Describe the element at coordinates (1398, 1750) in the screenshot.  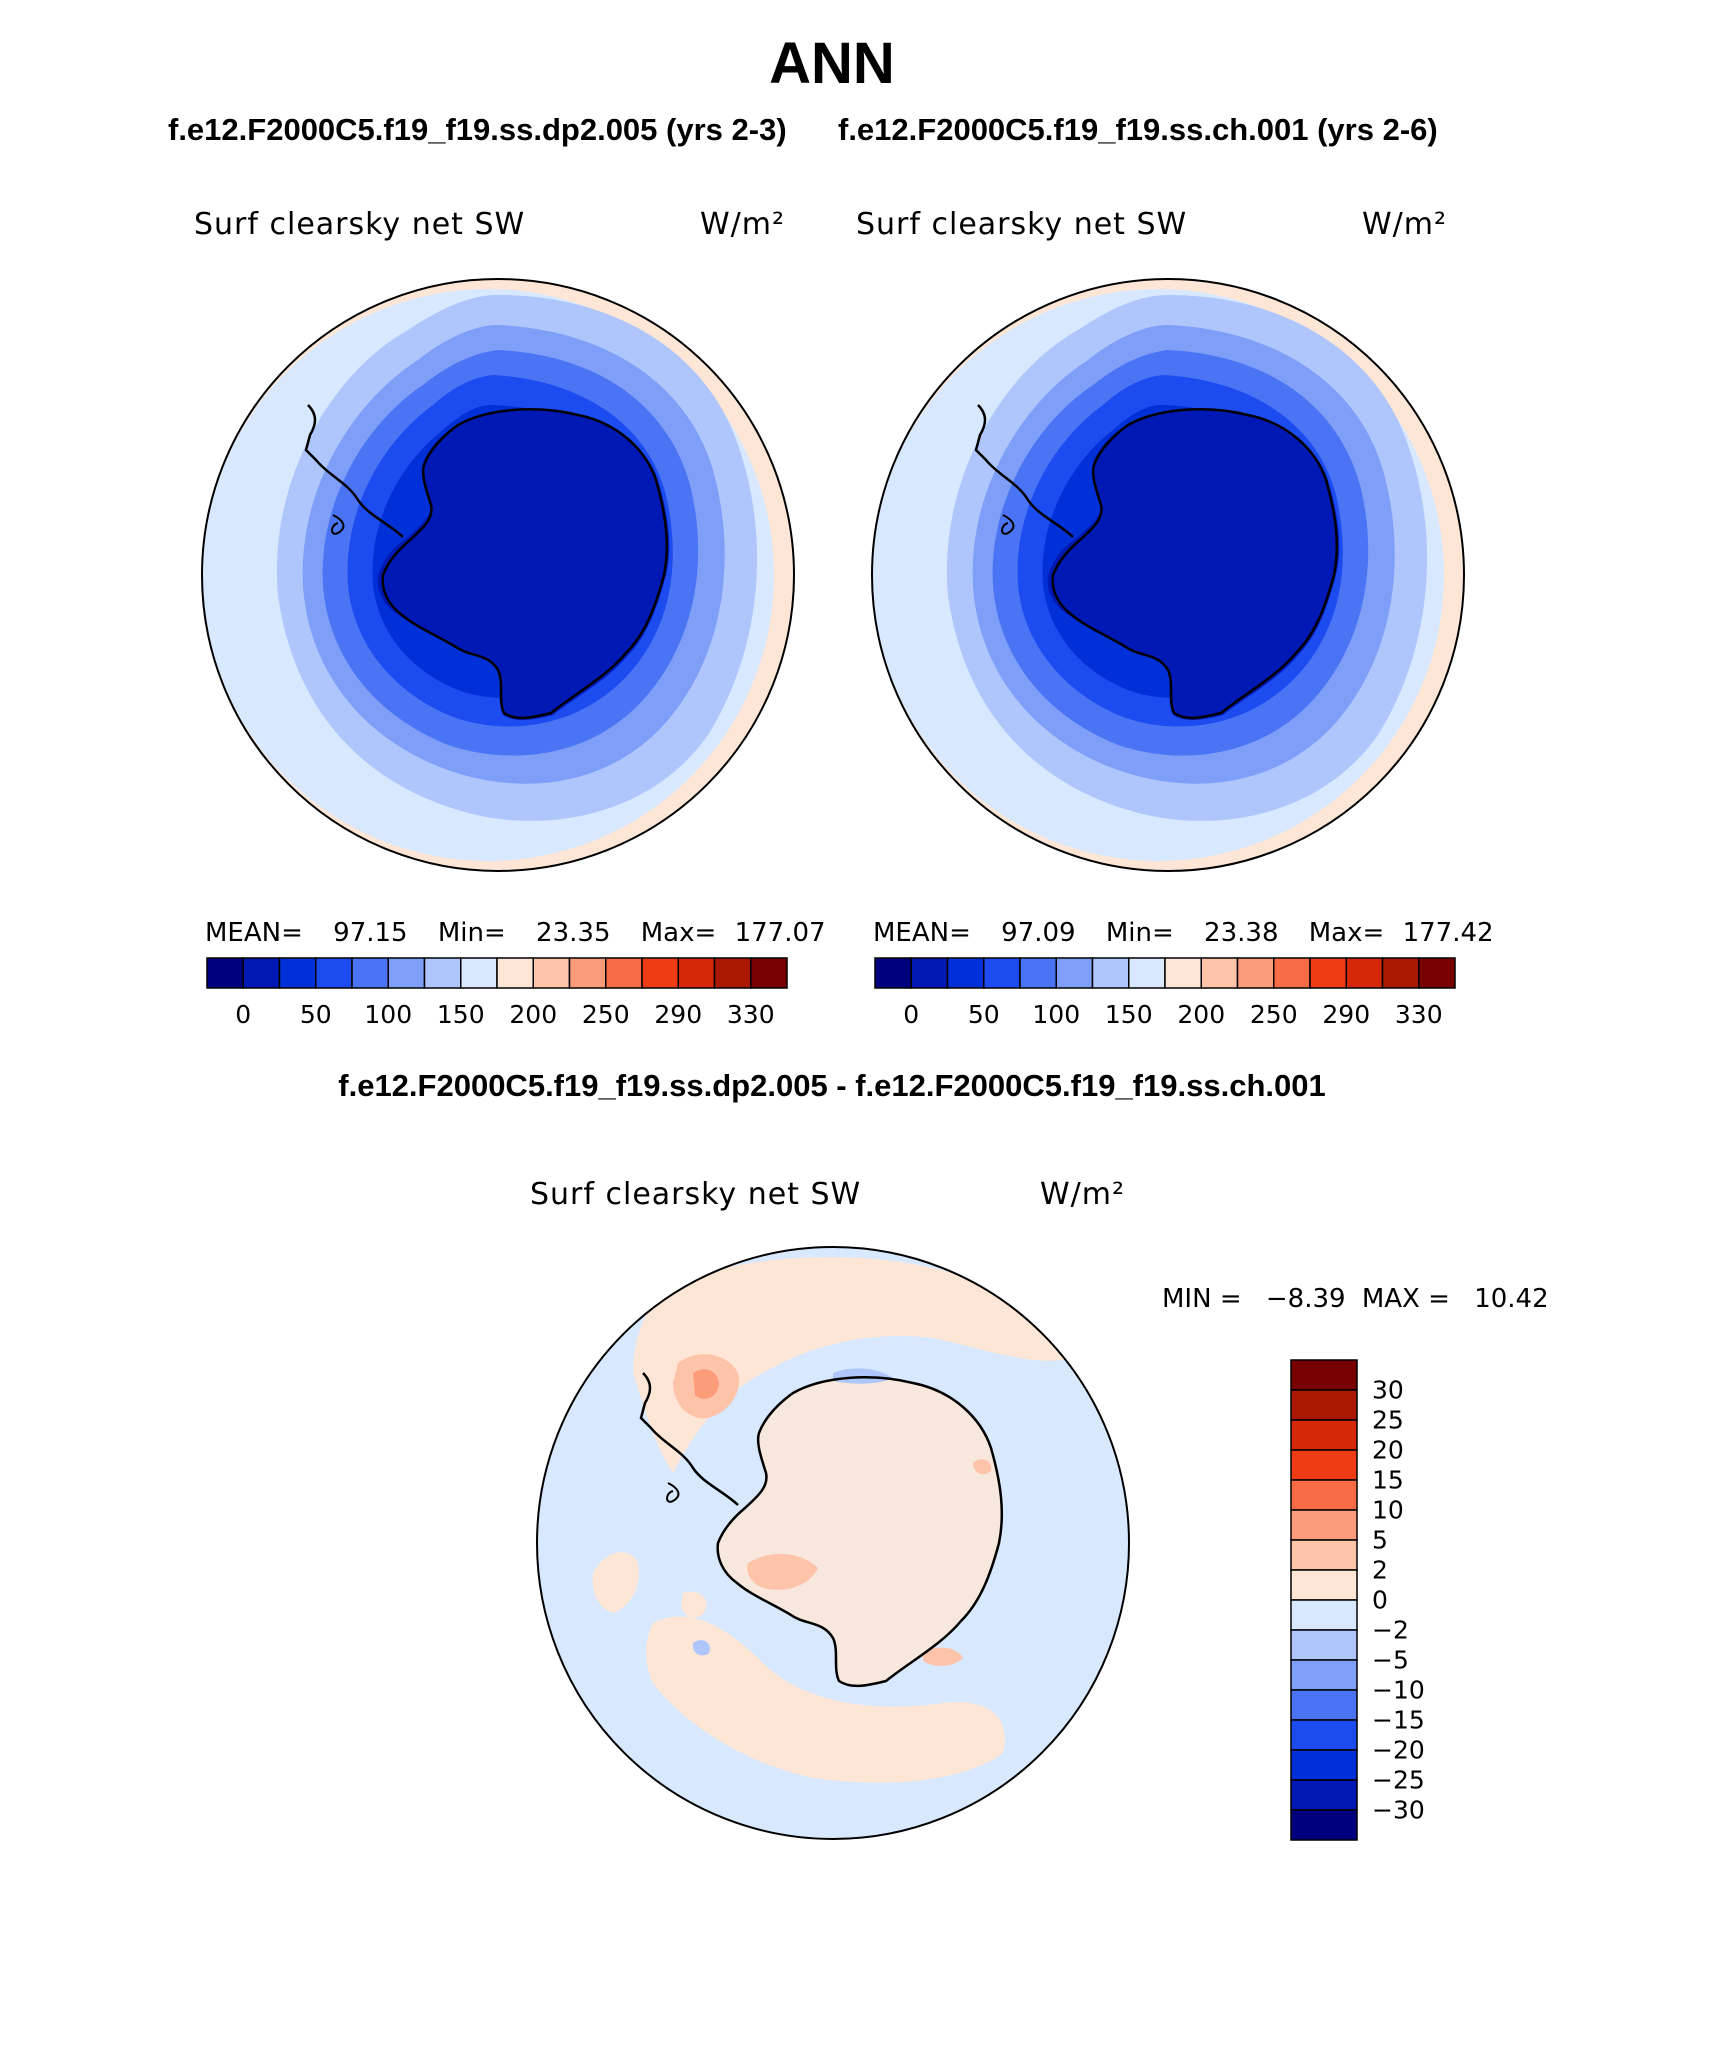
I see `colorbar-tick-label: −20` at that location.